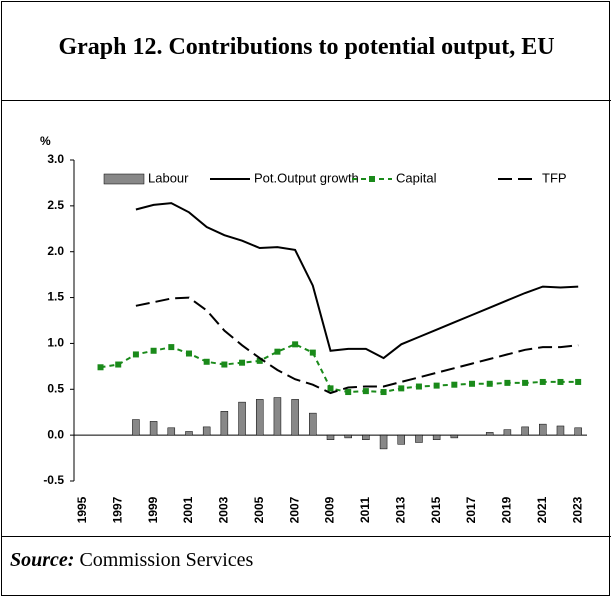  What do you see at coordinates (400, 509) in the screenshot?
I see `x-tick-label: 2013` at bounding box center [400, 509].